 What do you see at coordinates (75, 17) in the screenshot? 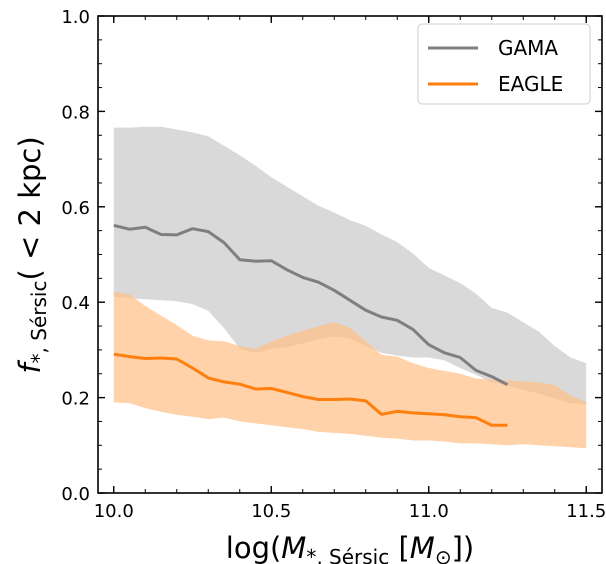
I see `y-tick-label: 1.0` at bounding box center [75, 17].